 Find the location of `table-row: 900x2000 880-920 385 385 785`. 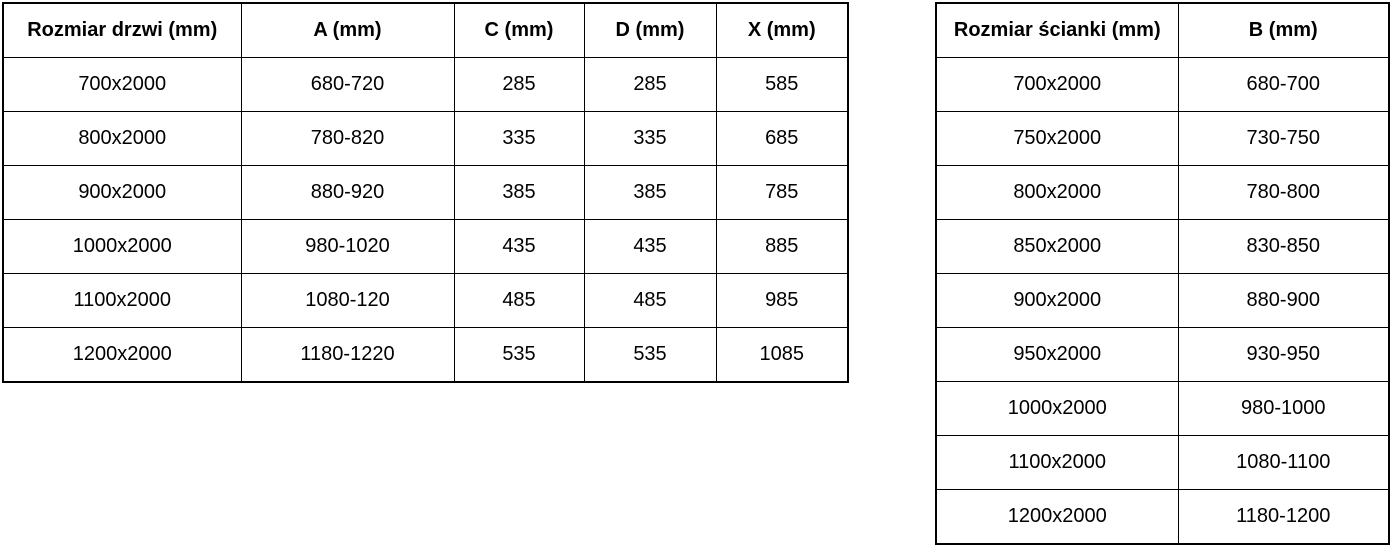

table-row: 900x2000 880-920 385 385 785 is located at coordinates (425, 192).